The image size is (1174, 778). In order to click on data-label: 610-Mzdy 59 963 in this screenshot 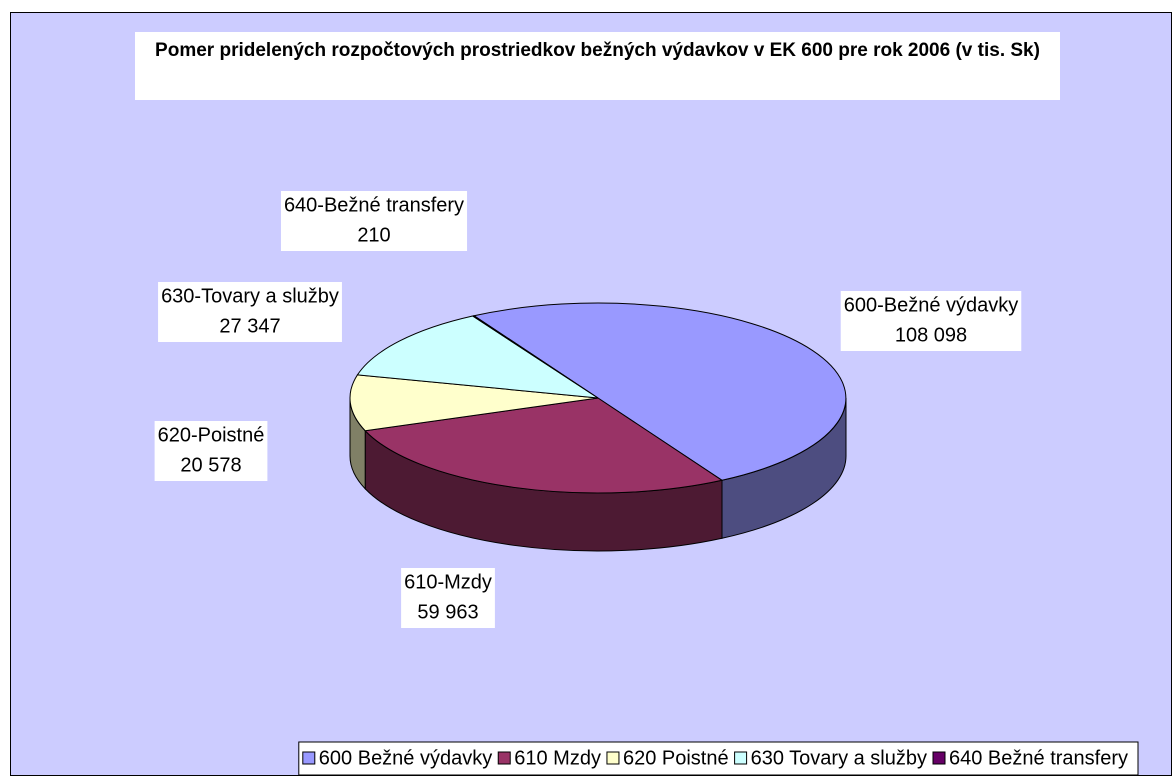, I will do `click(448, 598)`.